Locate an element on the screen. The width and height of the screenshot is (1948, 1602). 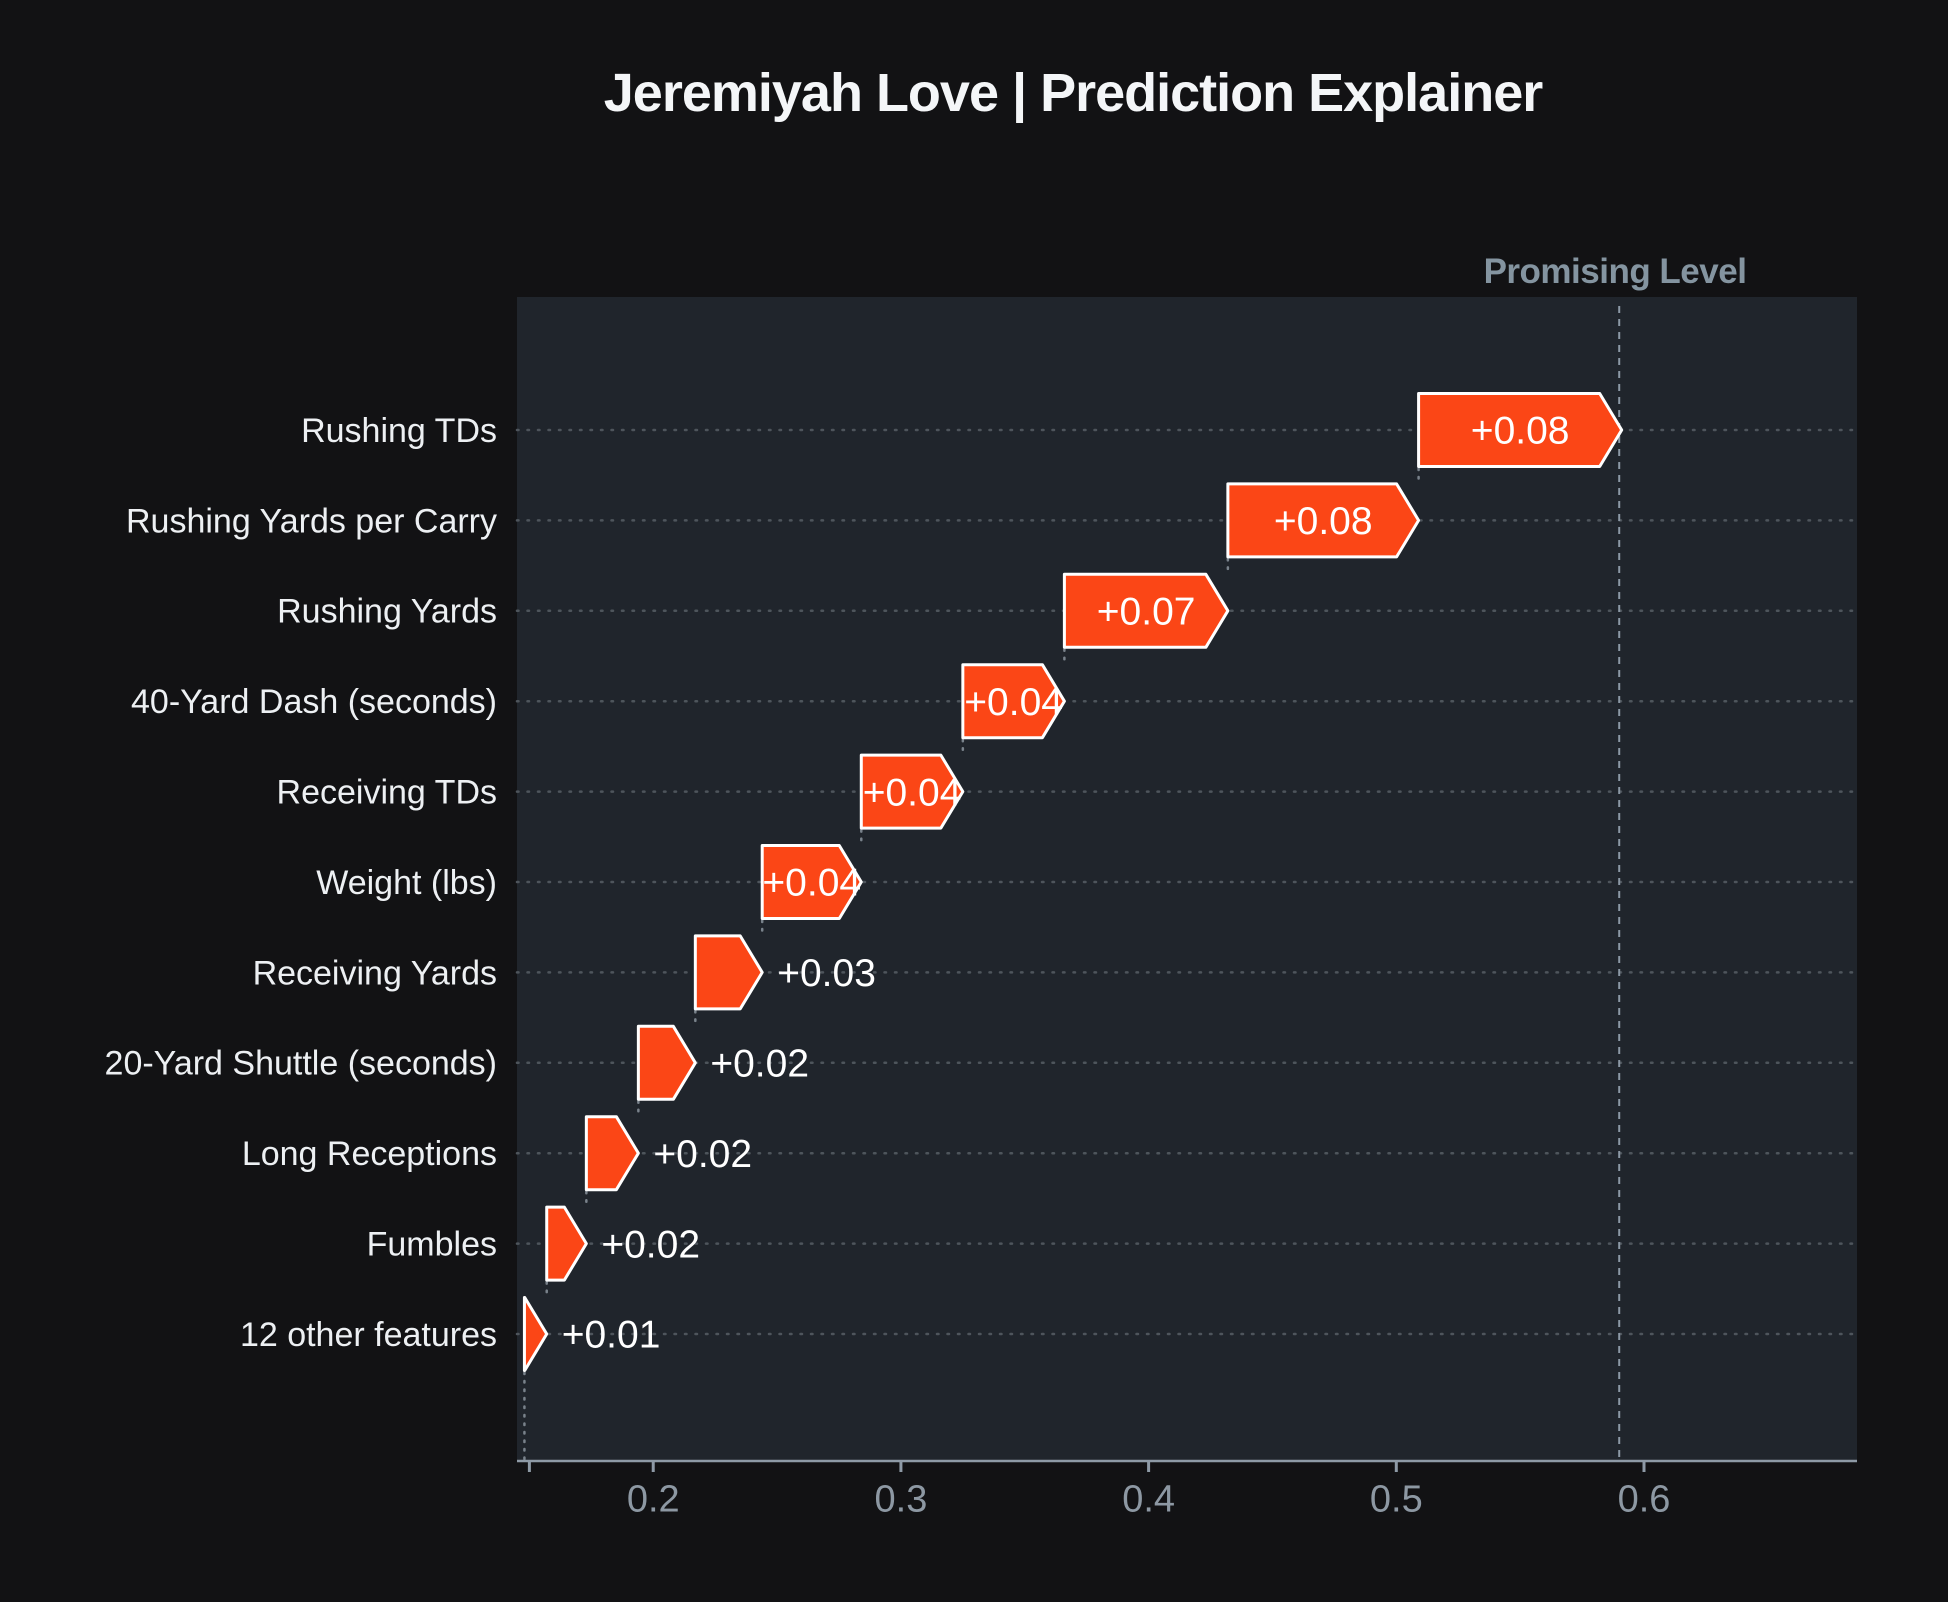
chart-title: Jeremiyah Love | Prediction Explainer is located at coordinates (1073, 93).